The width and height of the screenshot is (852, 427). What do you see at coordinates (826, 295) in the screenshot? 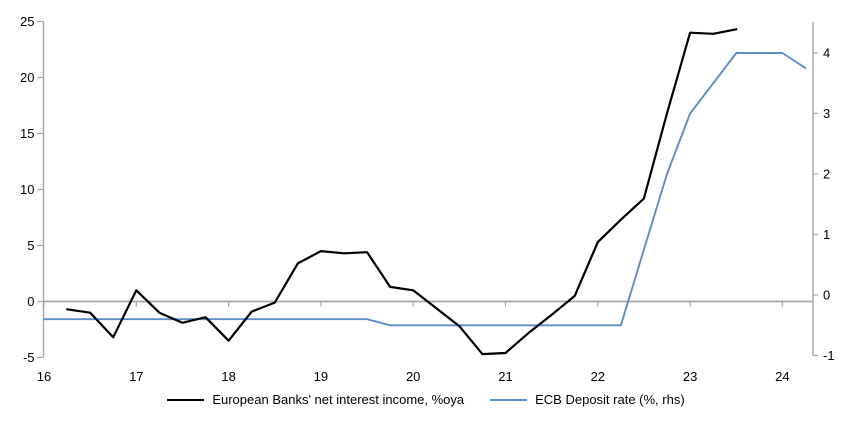
I see `y-axis-right-tick-label: 0` at bounding box center [826, 295].